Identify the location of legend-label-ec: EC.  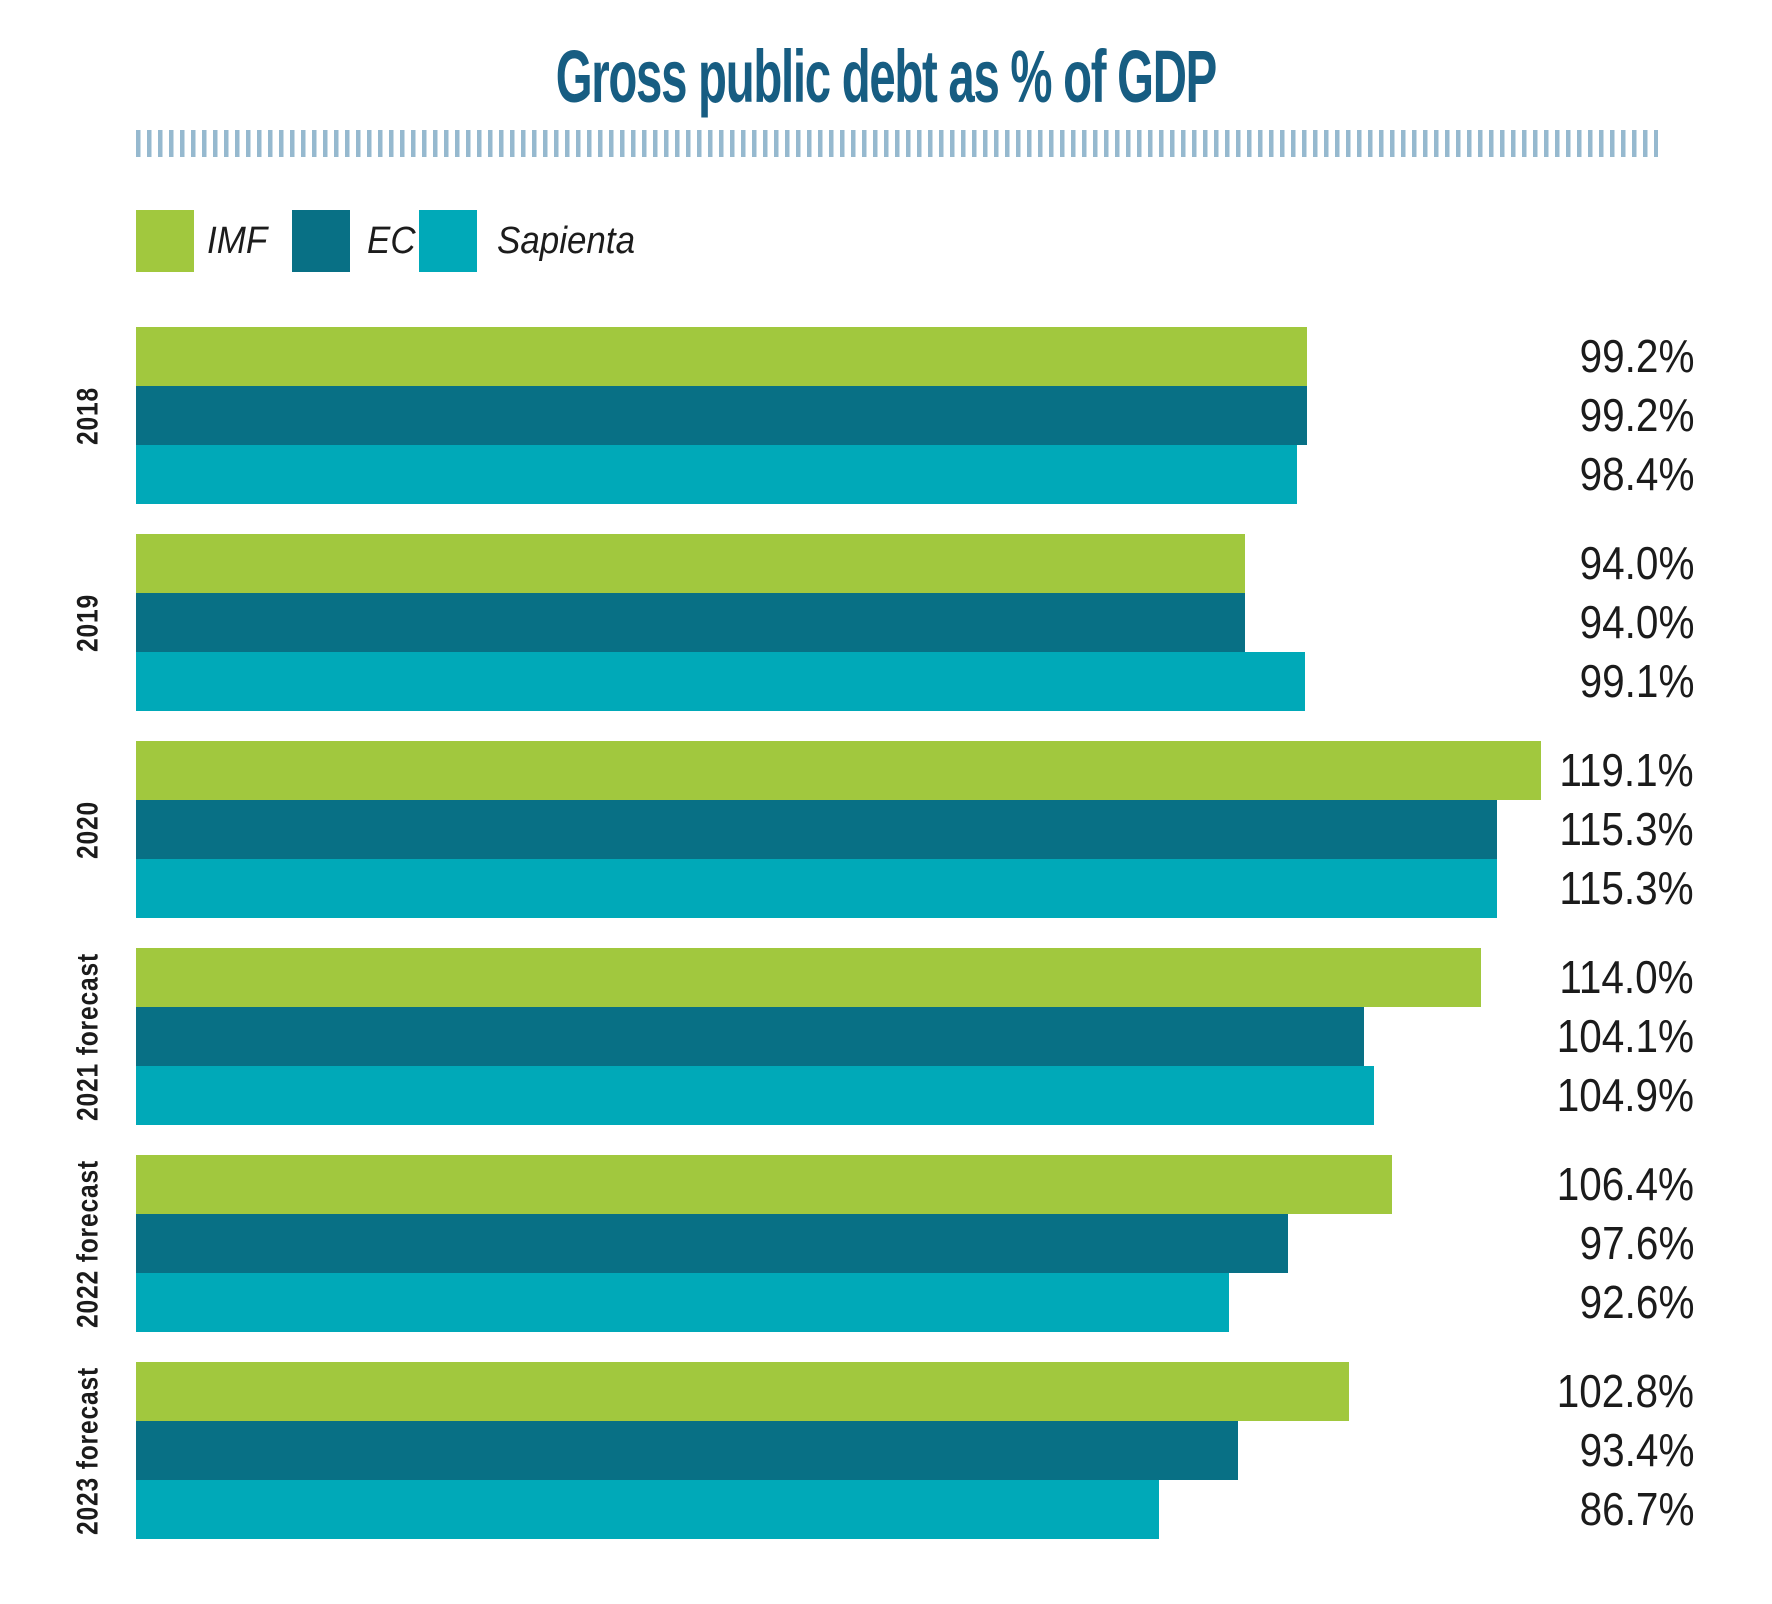
(391, 241).